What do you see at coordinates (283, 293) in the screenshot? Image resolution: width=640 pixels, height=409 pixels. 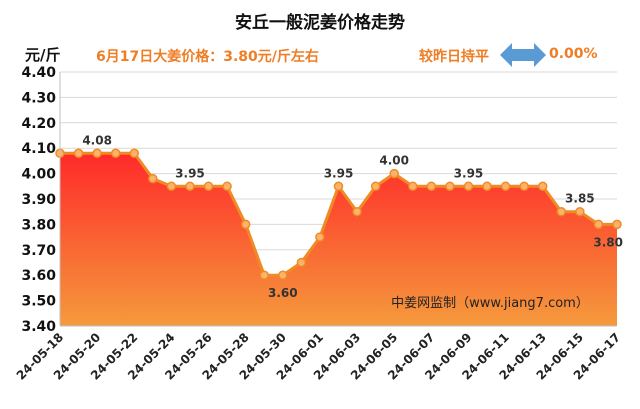 I see `data-label: 3.60` at bounding box center [283, 293].